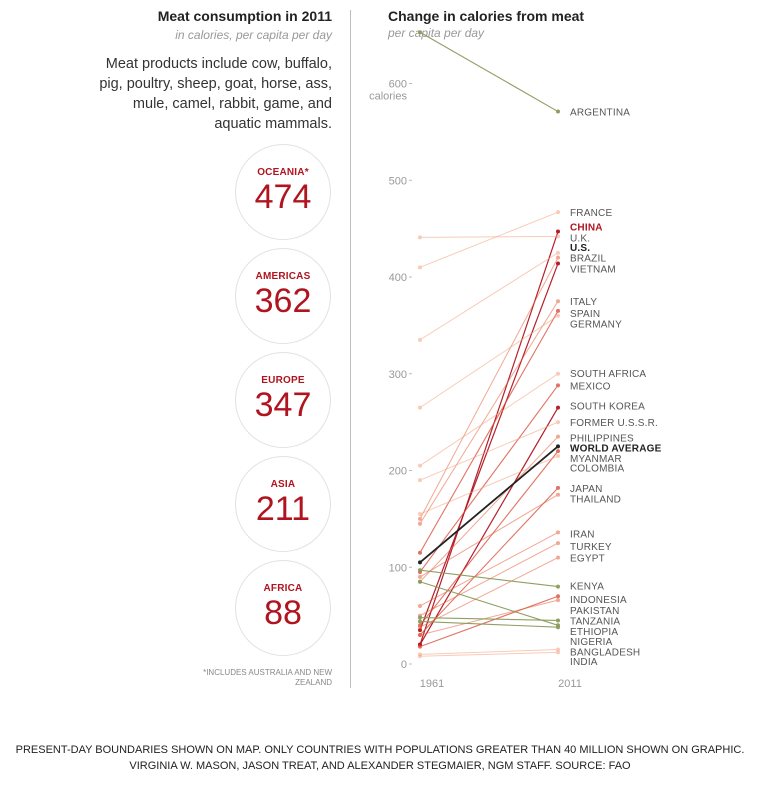 The width and height of the screenshot is (760, 787). I want to click on series-line-kenya, so click(489, 578).